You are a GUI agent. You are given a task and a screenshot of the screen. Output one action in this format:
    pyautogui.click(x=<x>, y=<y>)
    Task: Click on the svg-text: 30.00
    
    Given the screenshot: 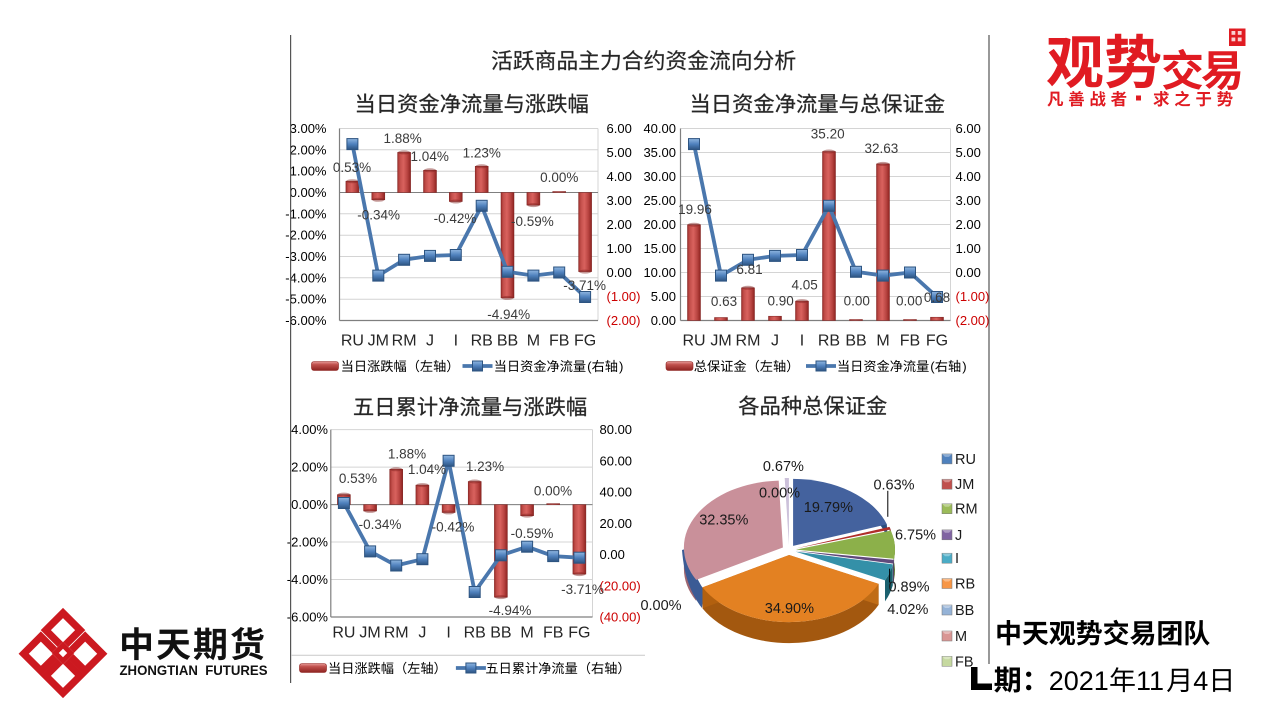 What is the action you would take?
    pyautogui.click(x=659, y=176)
    